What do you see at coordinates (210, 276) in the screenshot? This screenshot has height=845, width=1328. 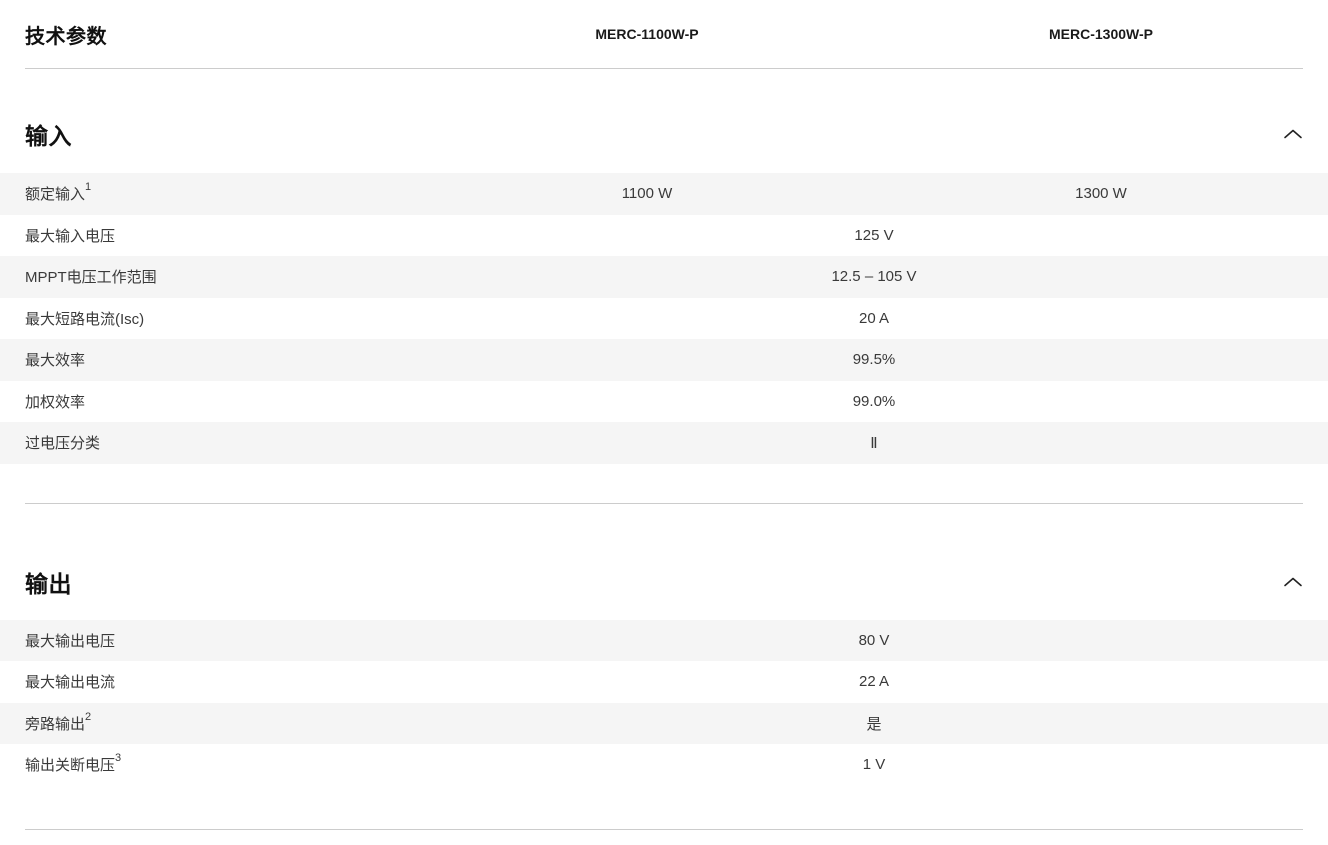 I see `spec-label: MPPT电压工作范围` at bounding box center [210, 276].